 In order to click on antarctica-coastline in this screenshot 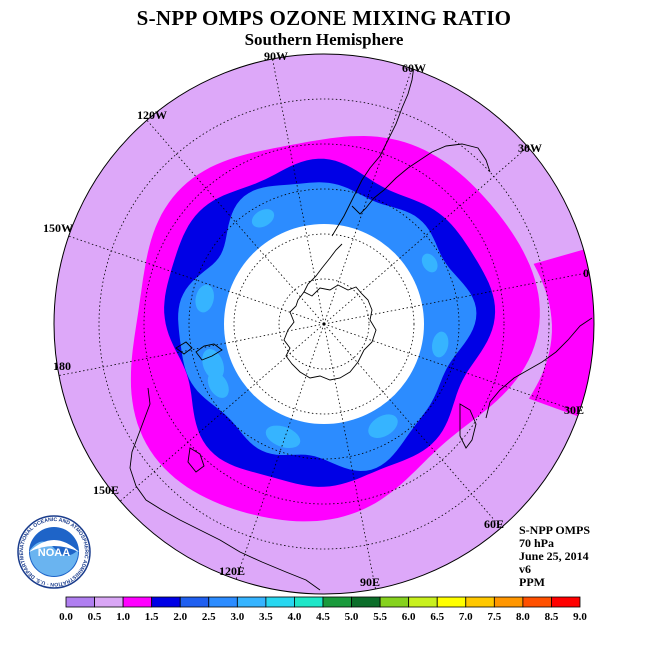, I will do `click(330, 332)`.